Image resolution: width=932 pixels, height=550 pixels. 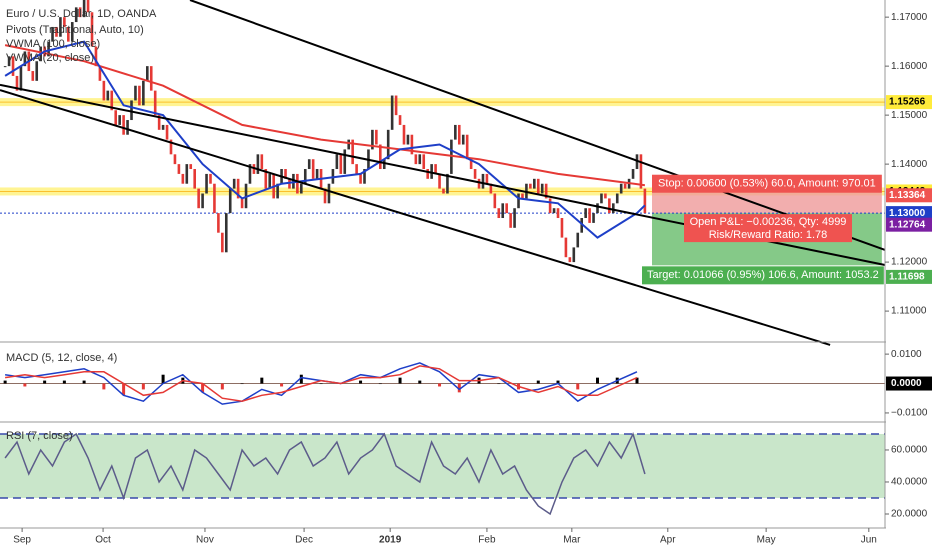 I want to click on y-tick-label: 40.0000, so click(x=909, y=482).